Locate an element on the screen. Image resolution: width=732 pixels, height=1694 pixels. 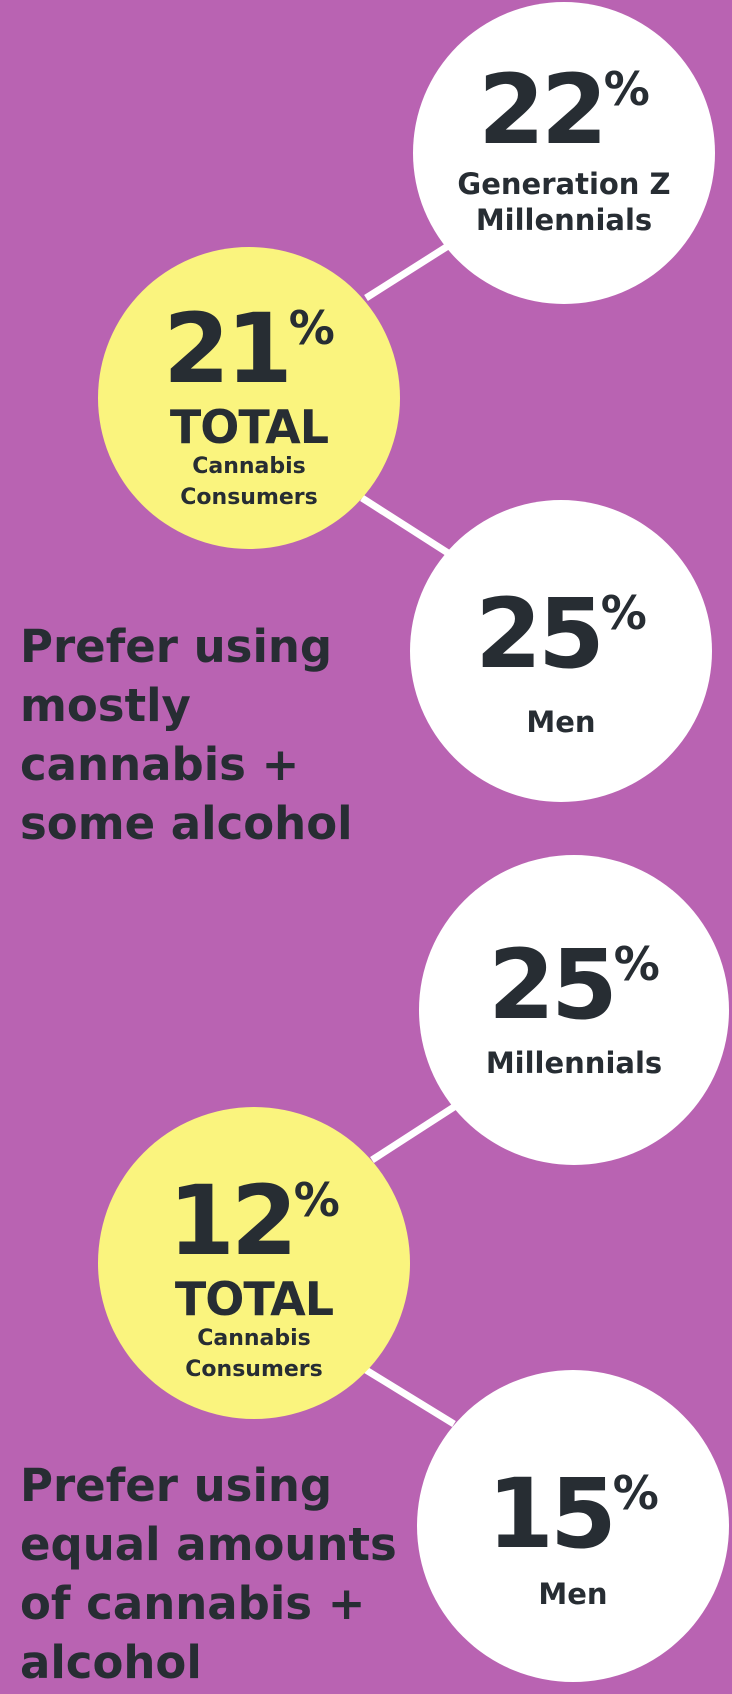
total-circle: 12% TOTAL Cannabis Consumers is located at coordinates (254, 1263).